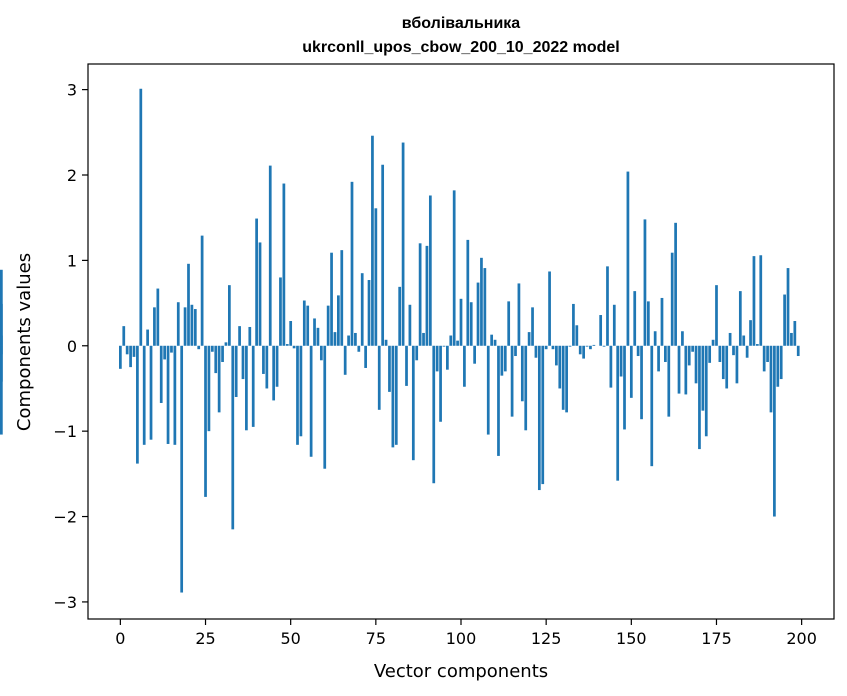  Describe the element at coordinates (70, 346) in the screenshot. I see `y-axis: −3 −2 −1 0 1 2 3` at that location.